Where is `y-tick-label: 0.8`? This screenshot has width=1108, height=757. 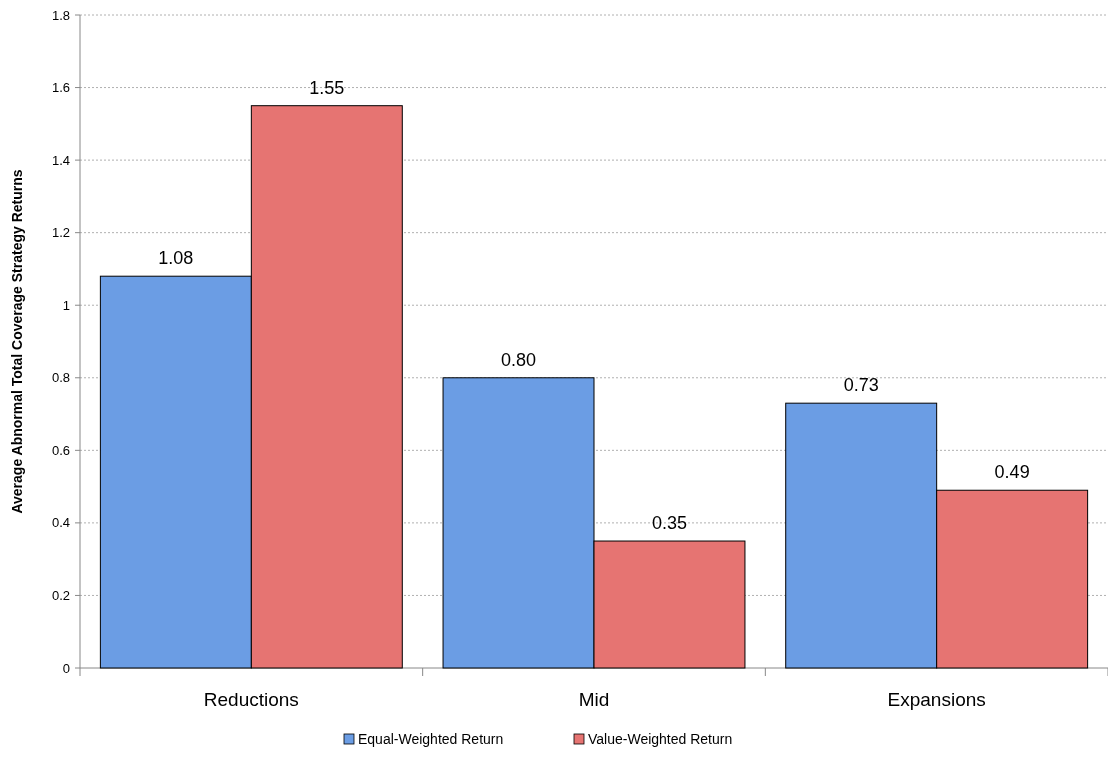
y-tick-label: 0.8 is located at coordinates (60, 378).